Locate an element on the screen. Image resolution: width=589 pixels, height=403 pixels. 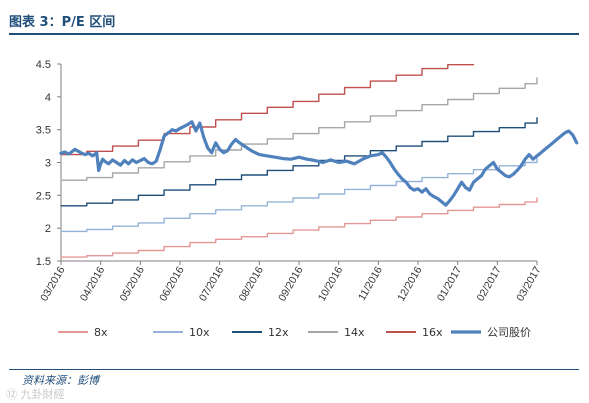
source-note: 资料来源：彭博 is located at coordinates (60, 380).